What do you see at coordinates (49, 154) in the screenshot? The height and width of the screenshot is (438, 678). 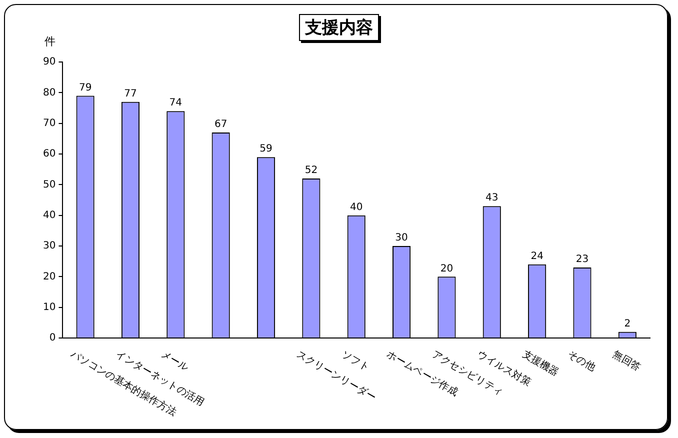 I see `y-tick-label: 60` at bounding box center [49, 154].